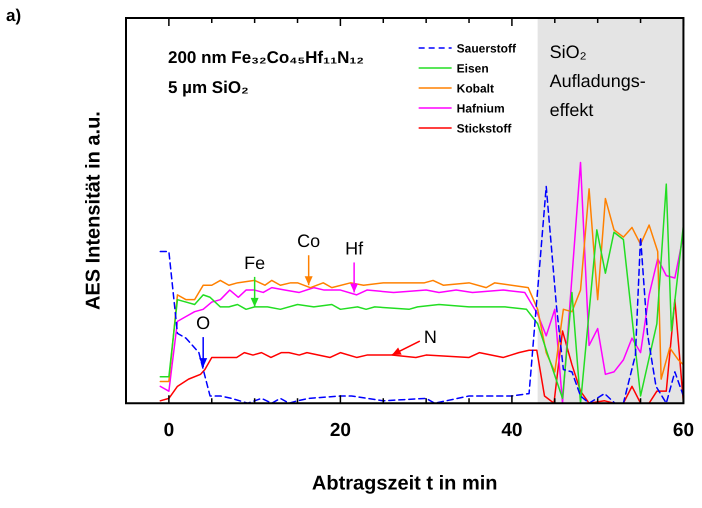  Describe the element at coordinates (266, 58) in the screenshot. I see `text: 200 nm Fe₃₂Co₄₅Hf₁₁N₁₂` at that location.